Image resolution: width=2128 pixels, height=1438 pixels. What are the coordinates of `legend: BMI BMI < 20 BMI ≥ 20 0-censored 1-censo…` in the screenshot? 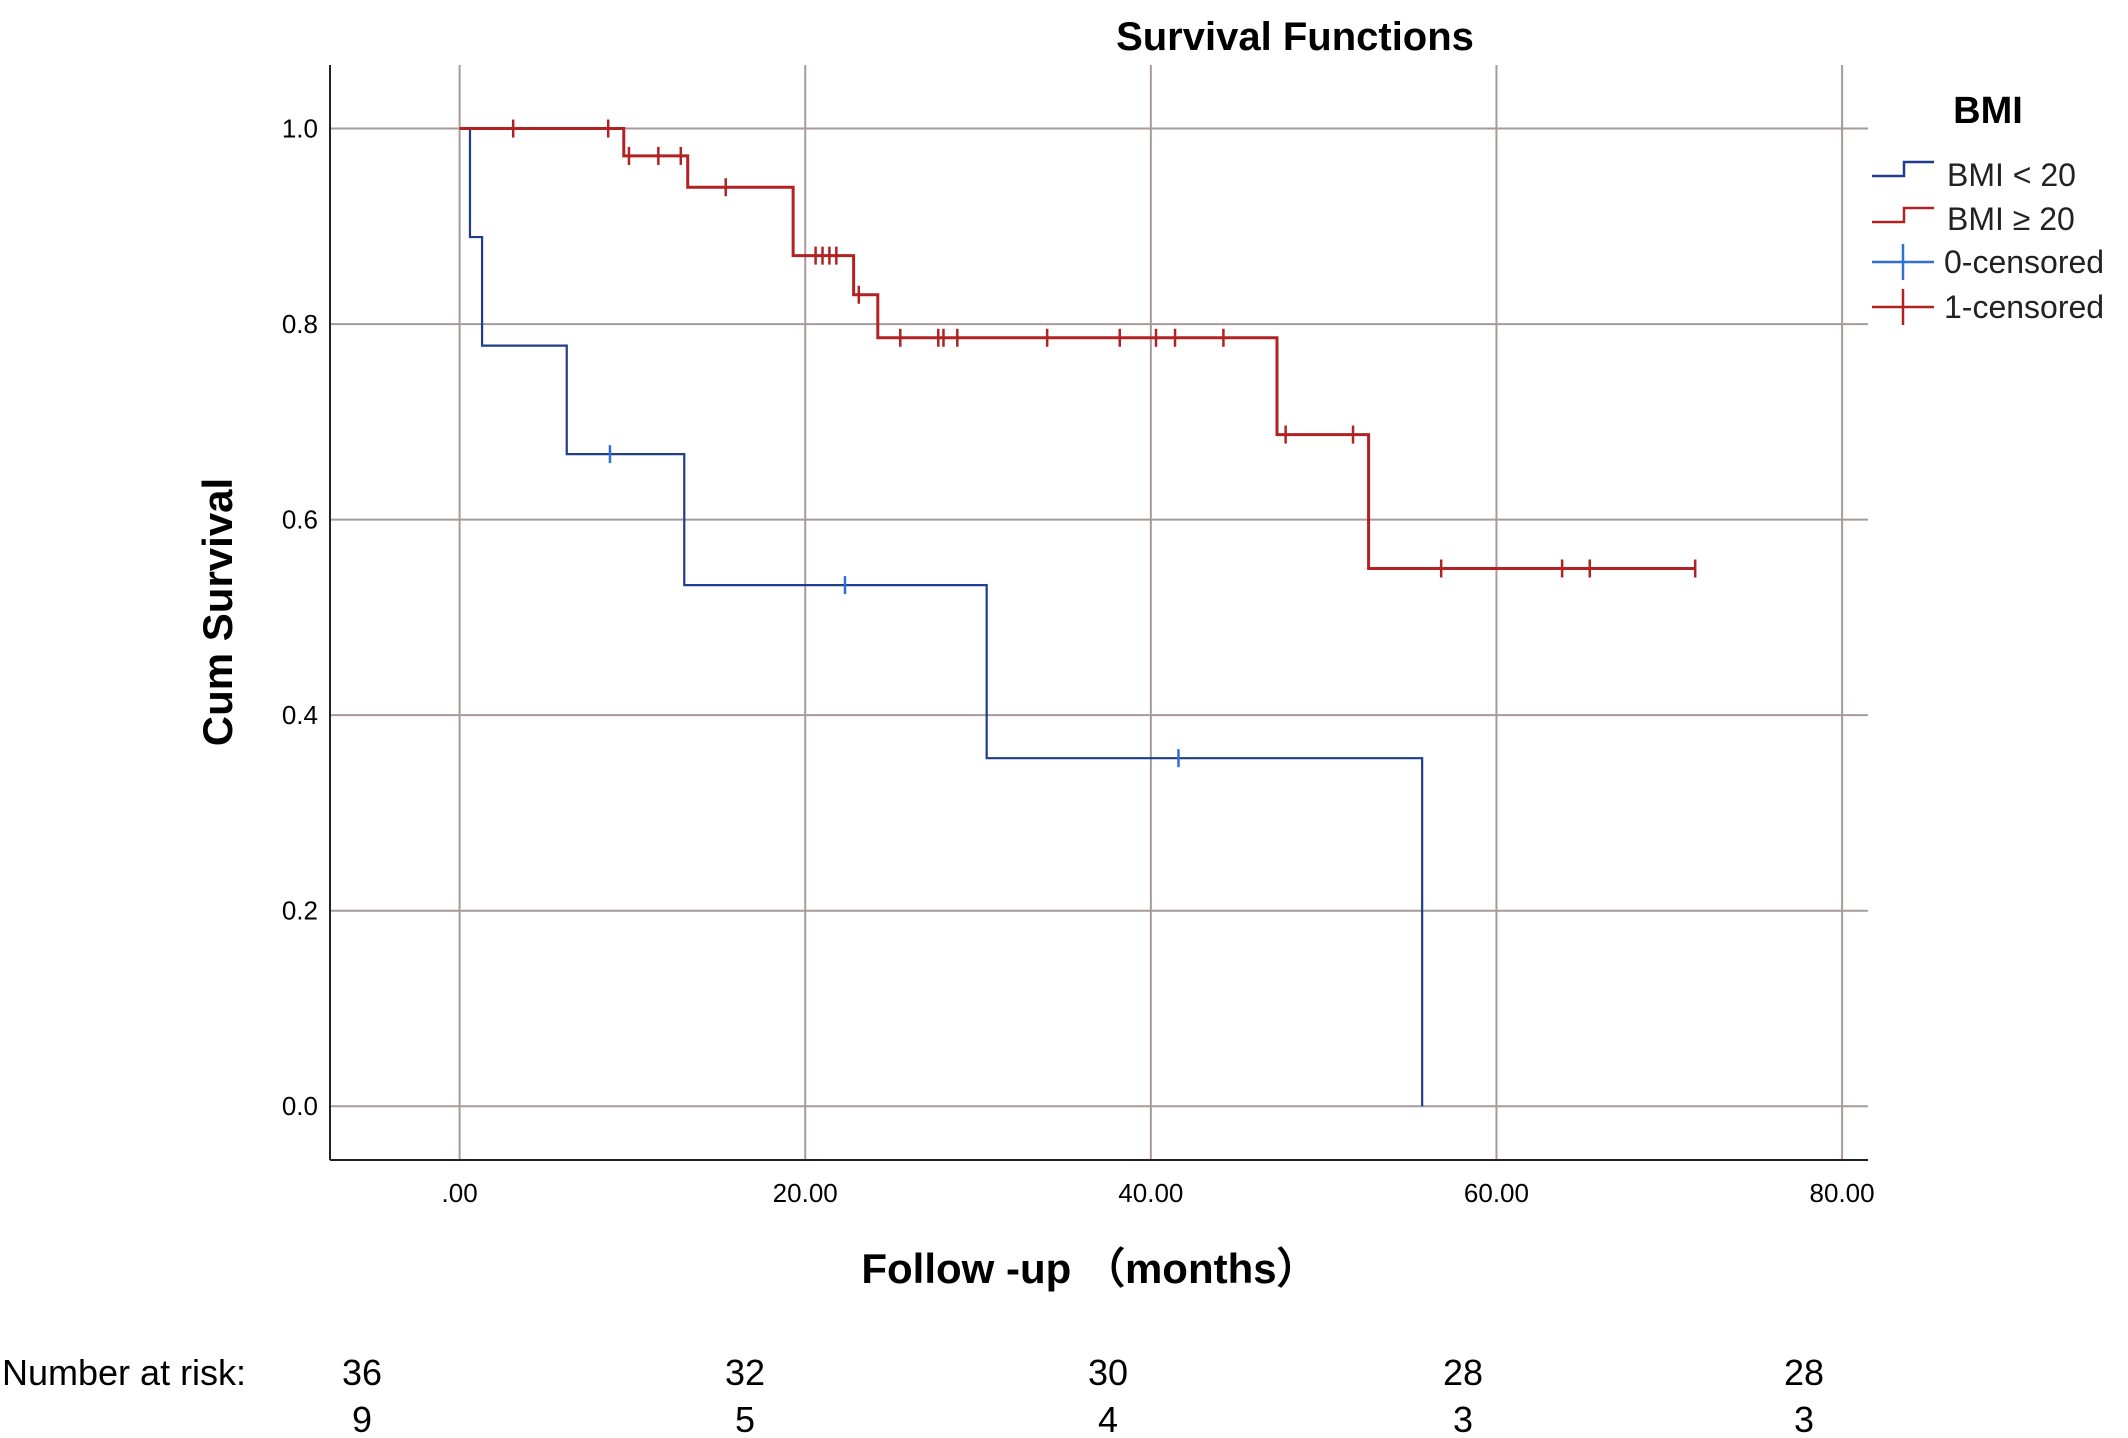 It's located at (1988, 207).